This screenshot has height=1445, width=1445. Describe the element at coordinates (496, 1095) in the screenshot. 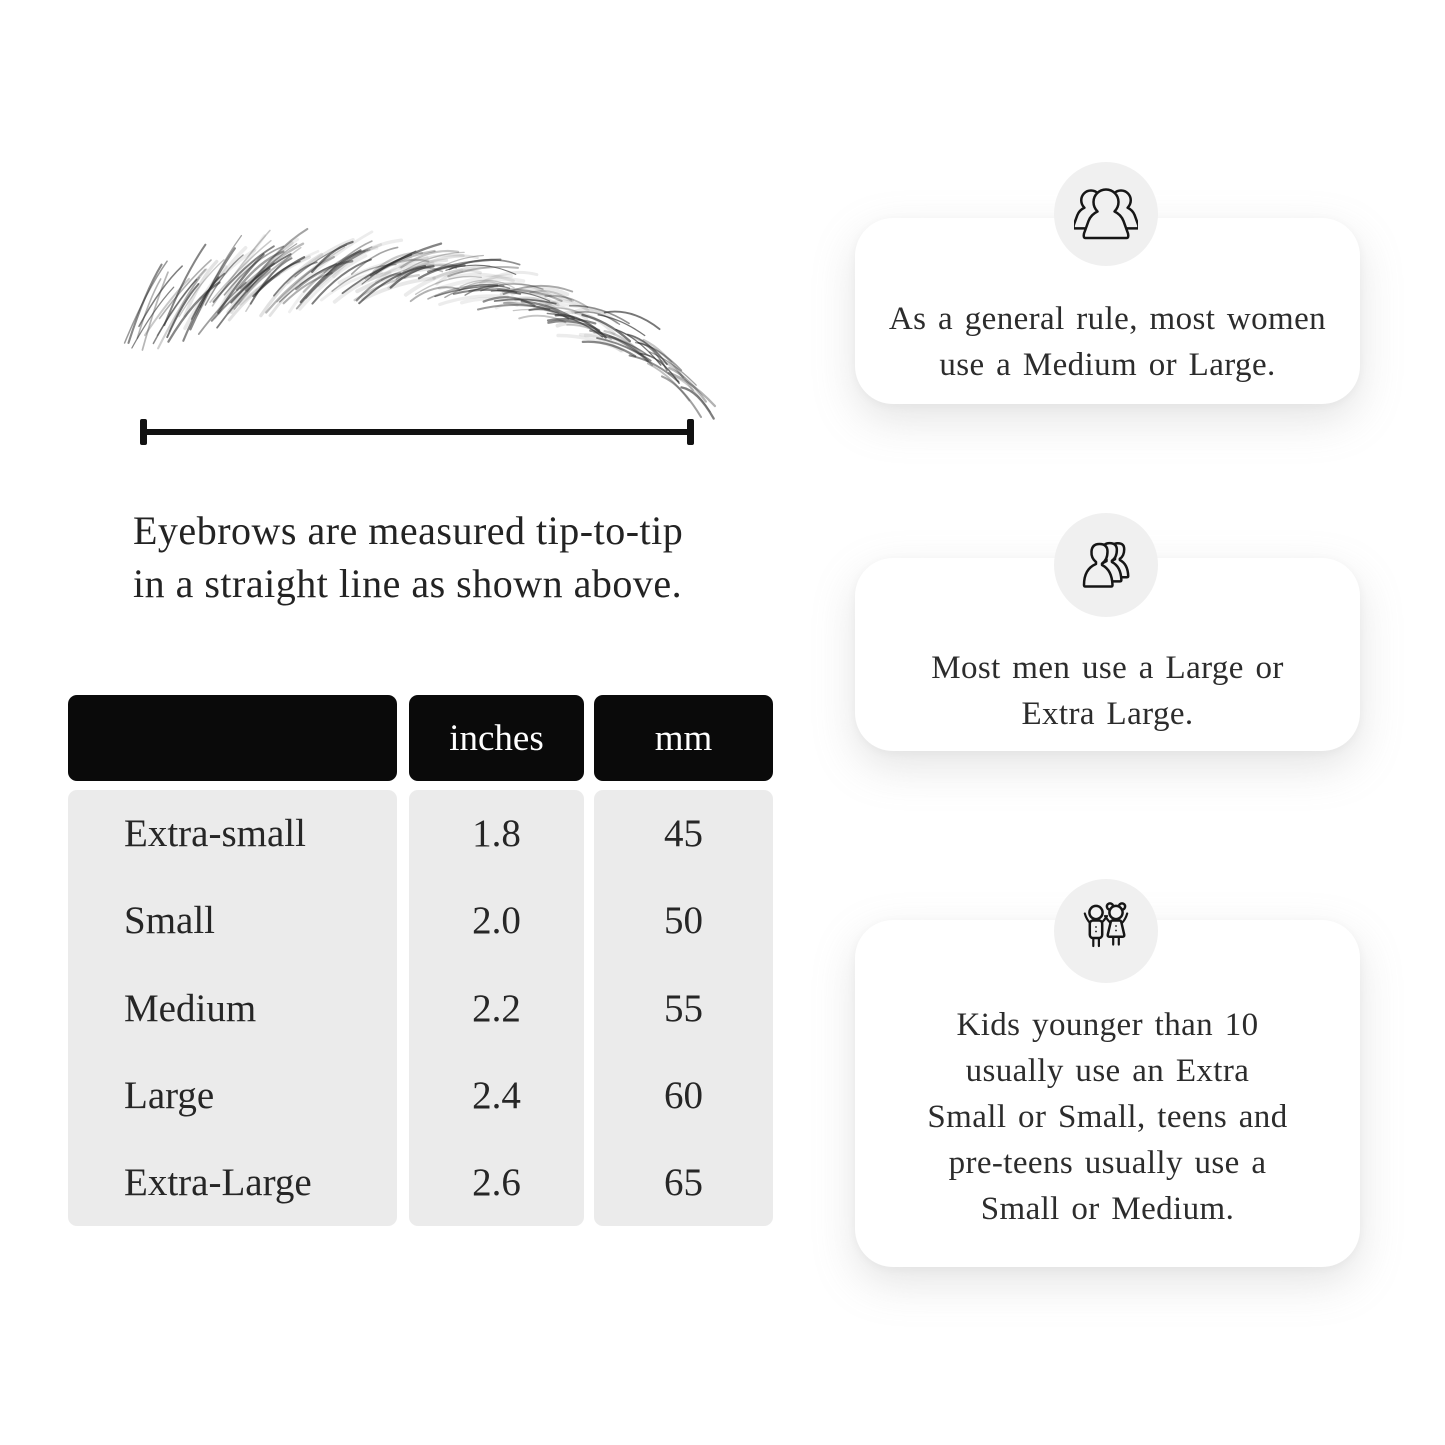

I see `table-cell-inches: 2.4` at that location.